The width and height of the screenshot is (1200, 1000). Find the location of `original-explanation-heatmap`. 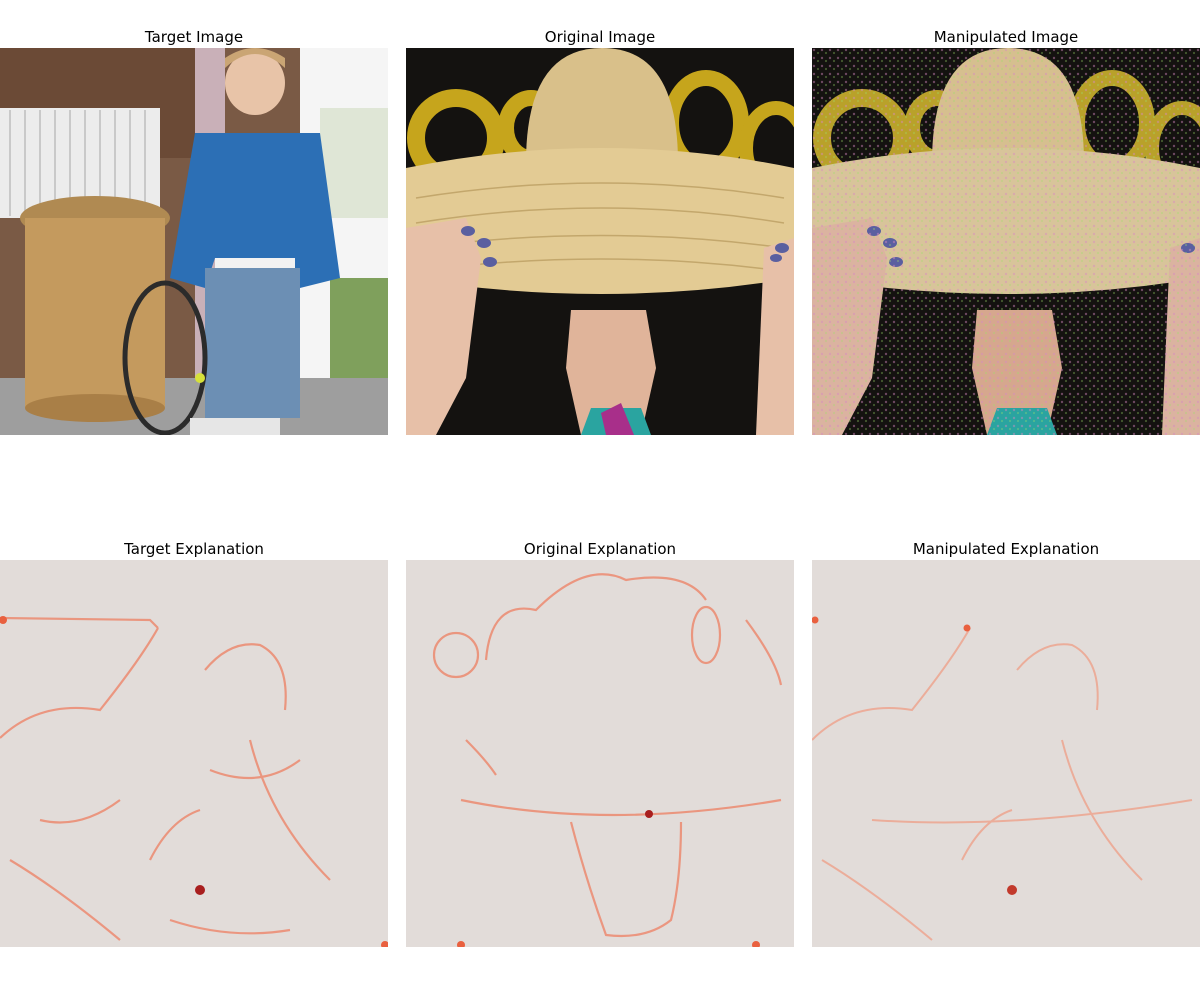

original-explanation-heatmap is located at coordinates (600, 753).